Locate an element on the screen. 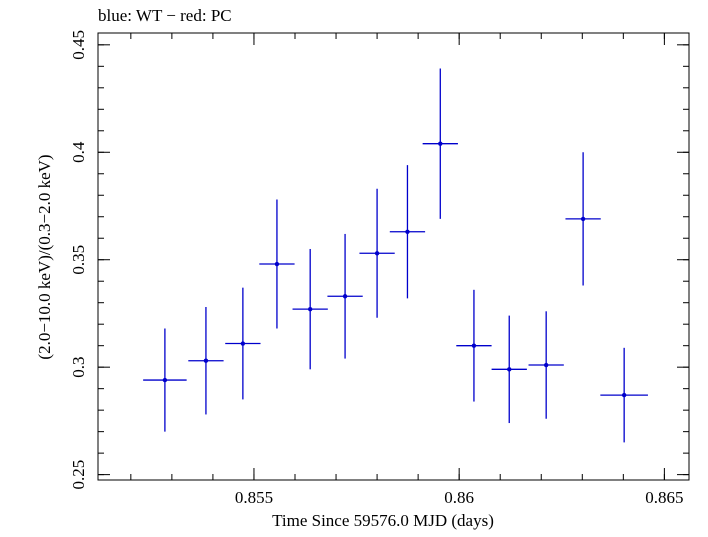 The height and width of the screenshot is (537, 708). x-tick-label: 0.865 is located at coordinates (664, 497).